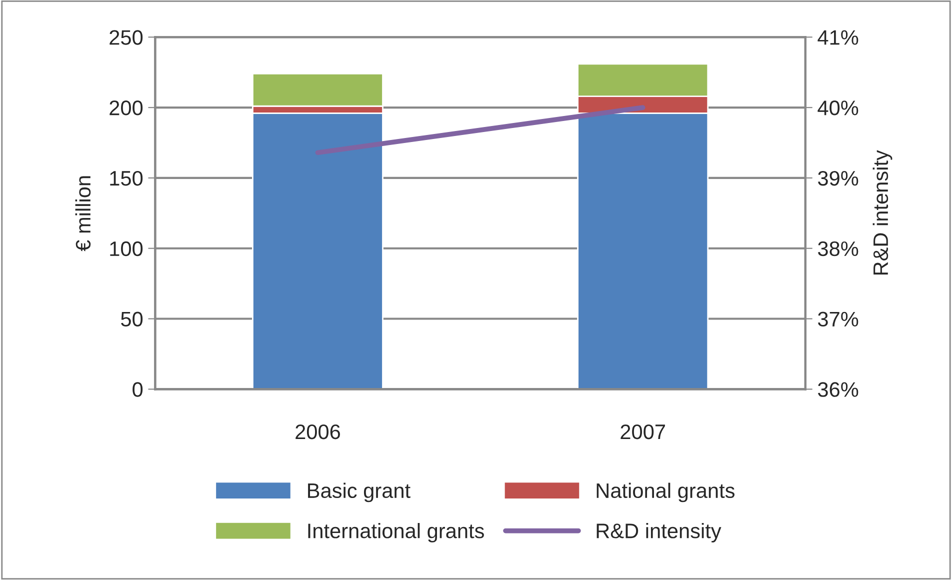  What do you see at coordinates (318, 432) in the screenshot?
I see `x-tick-label: 2006` at bounding box center [318, 432].